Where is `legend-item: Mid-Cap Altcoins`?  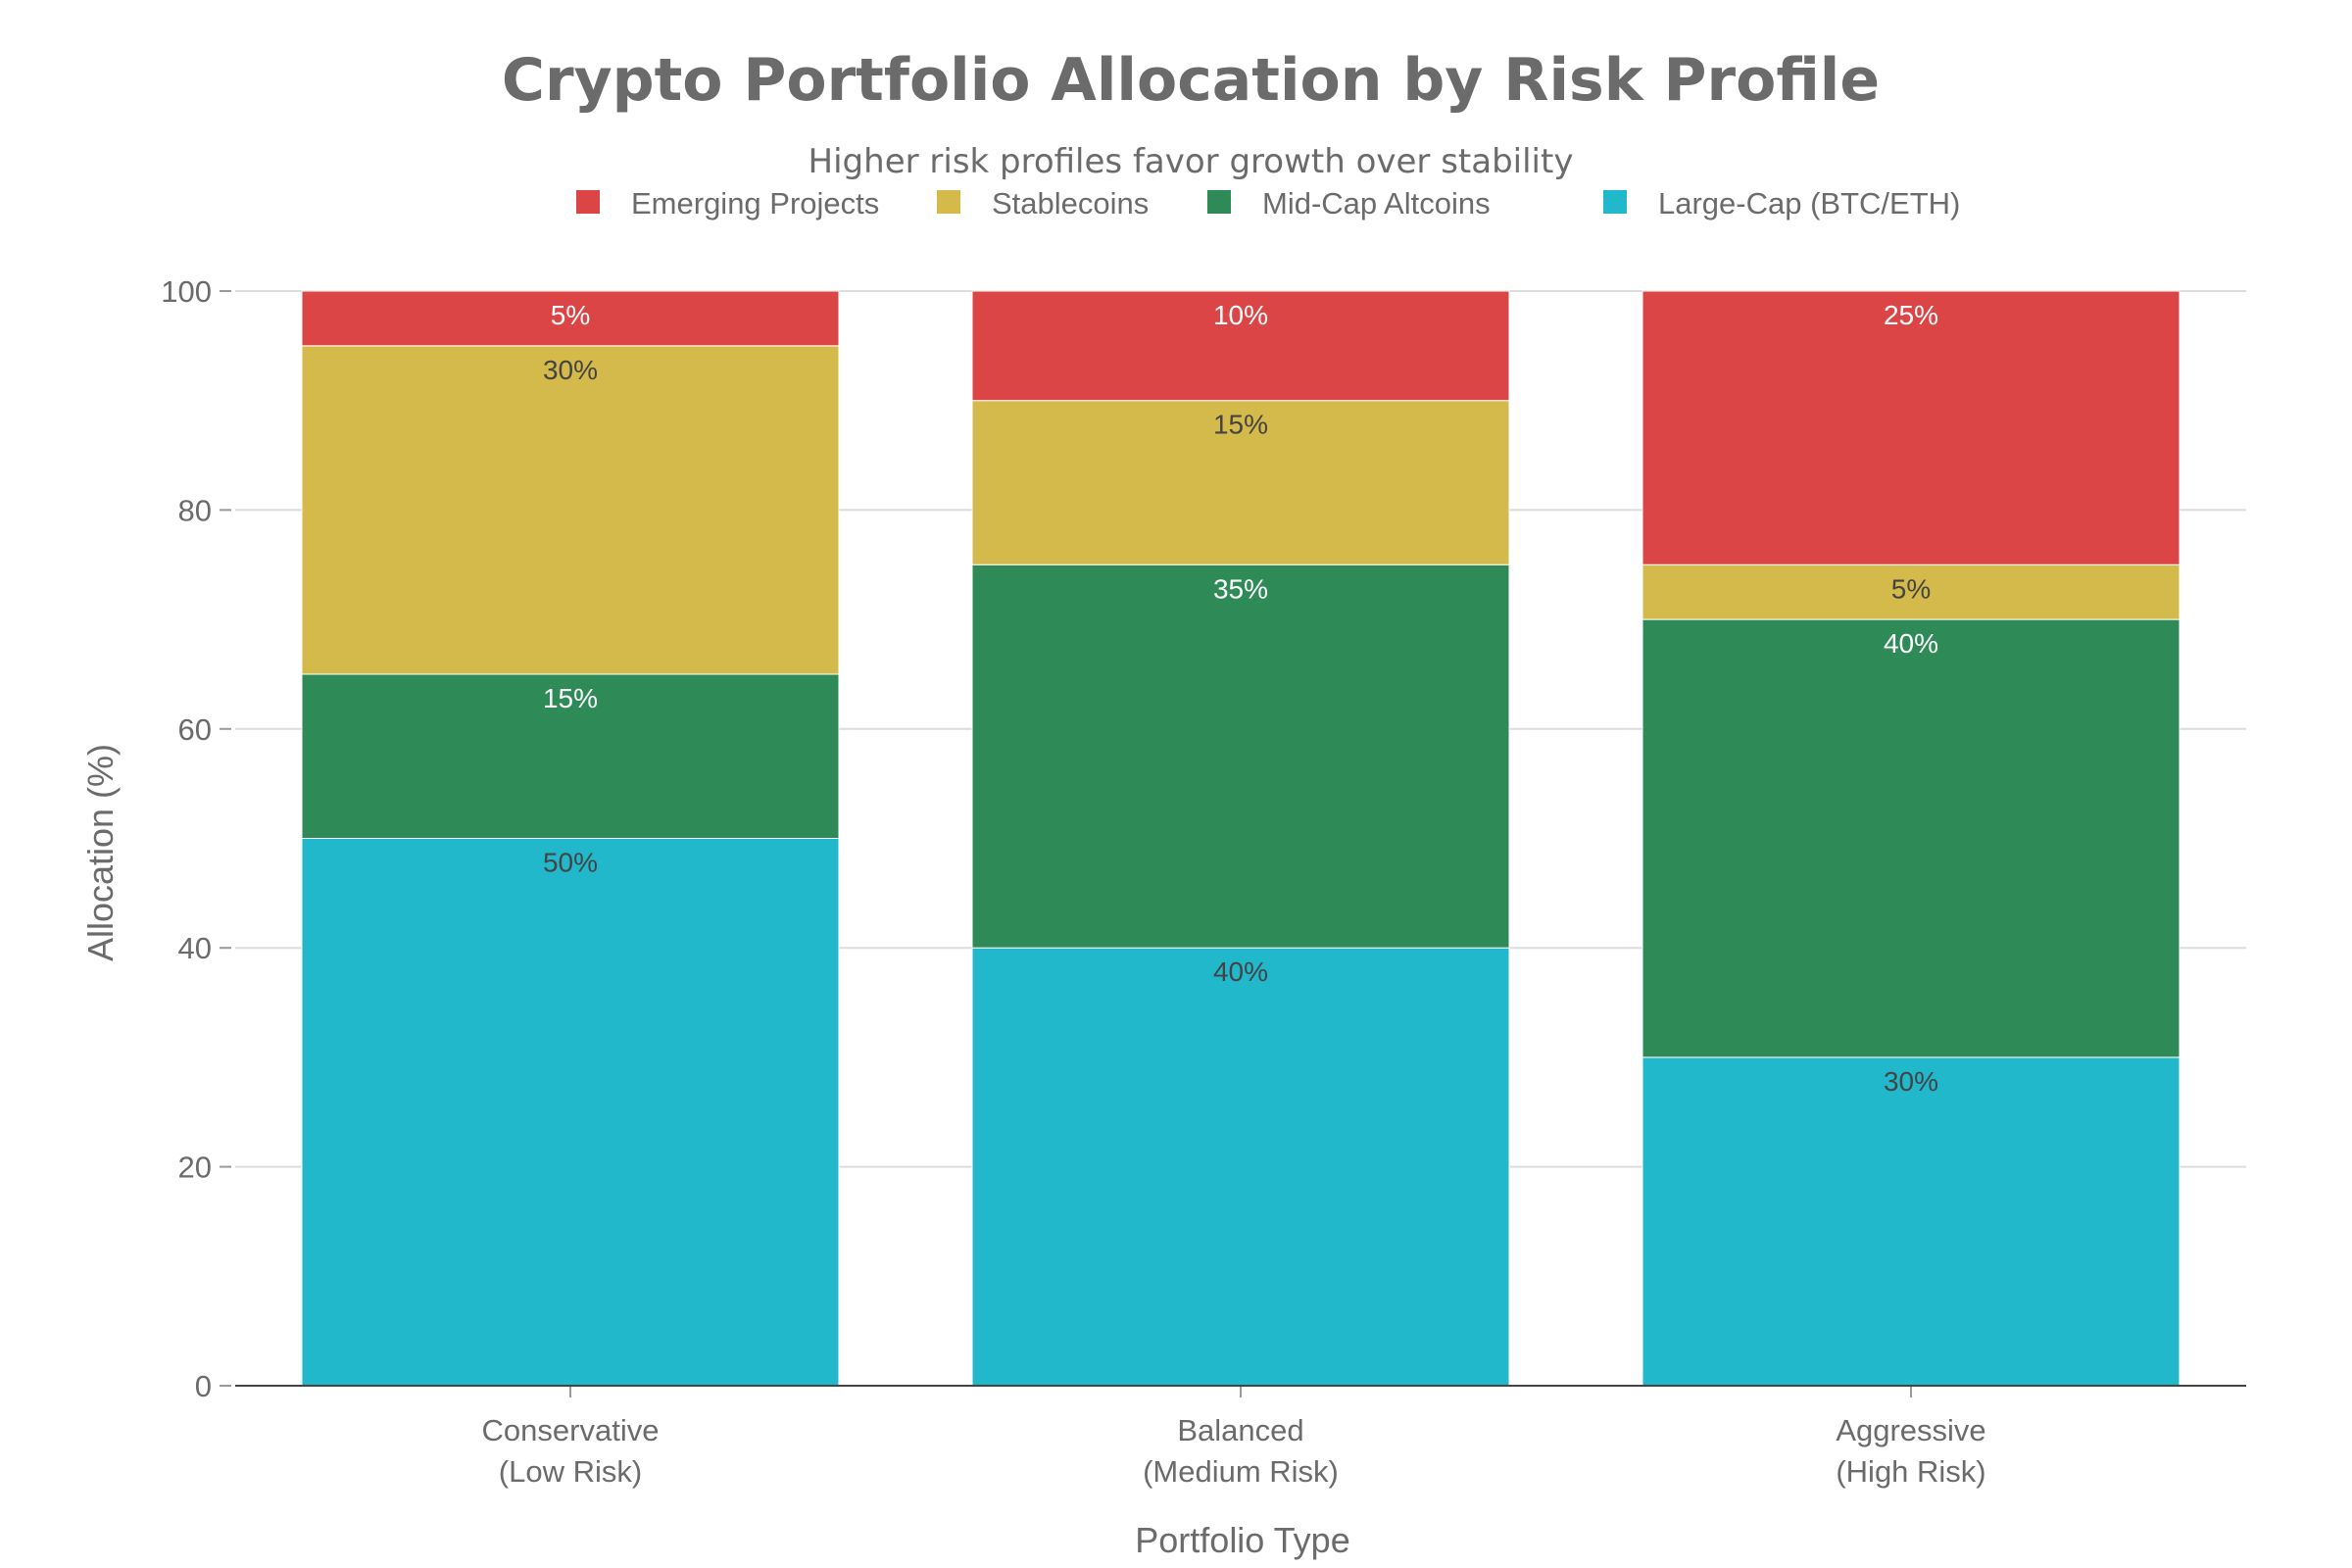 legend-item: Mid-Cap Altcoins is located at coordinates (1349, 203).